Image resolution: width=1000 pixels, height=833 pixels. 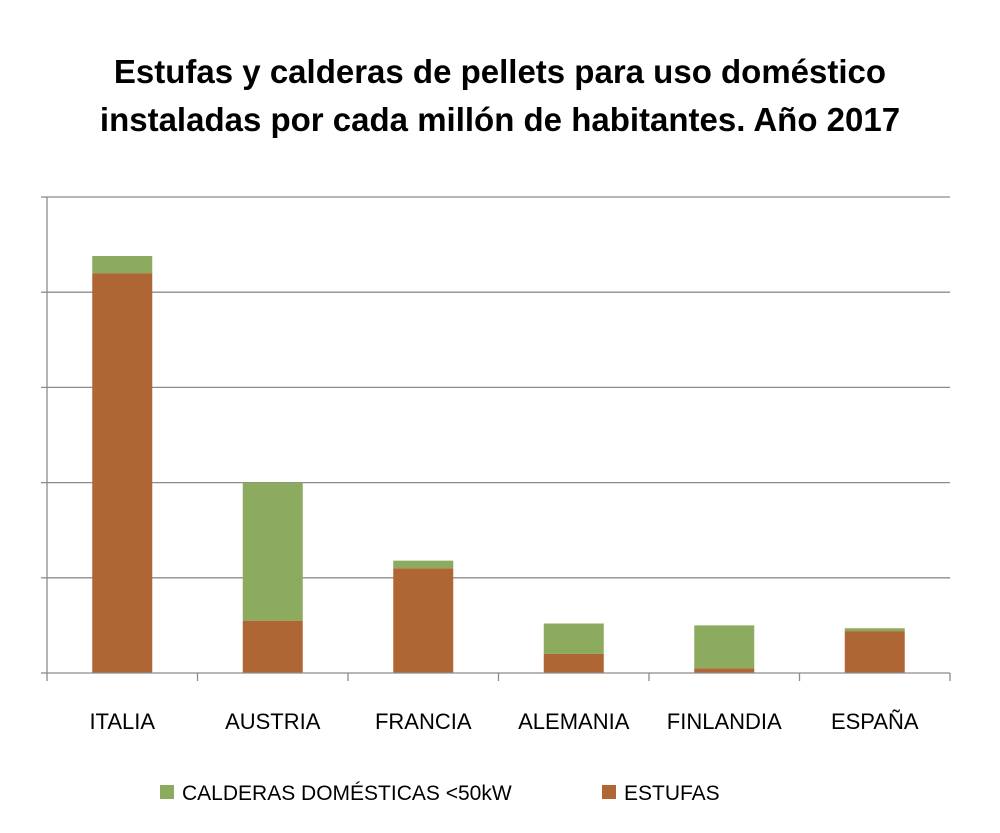 I want to click on x-tick-label: ALEMANIA, so click(x=574, y=721).